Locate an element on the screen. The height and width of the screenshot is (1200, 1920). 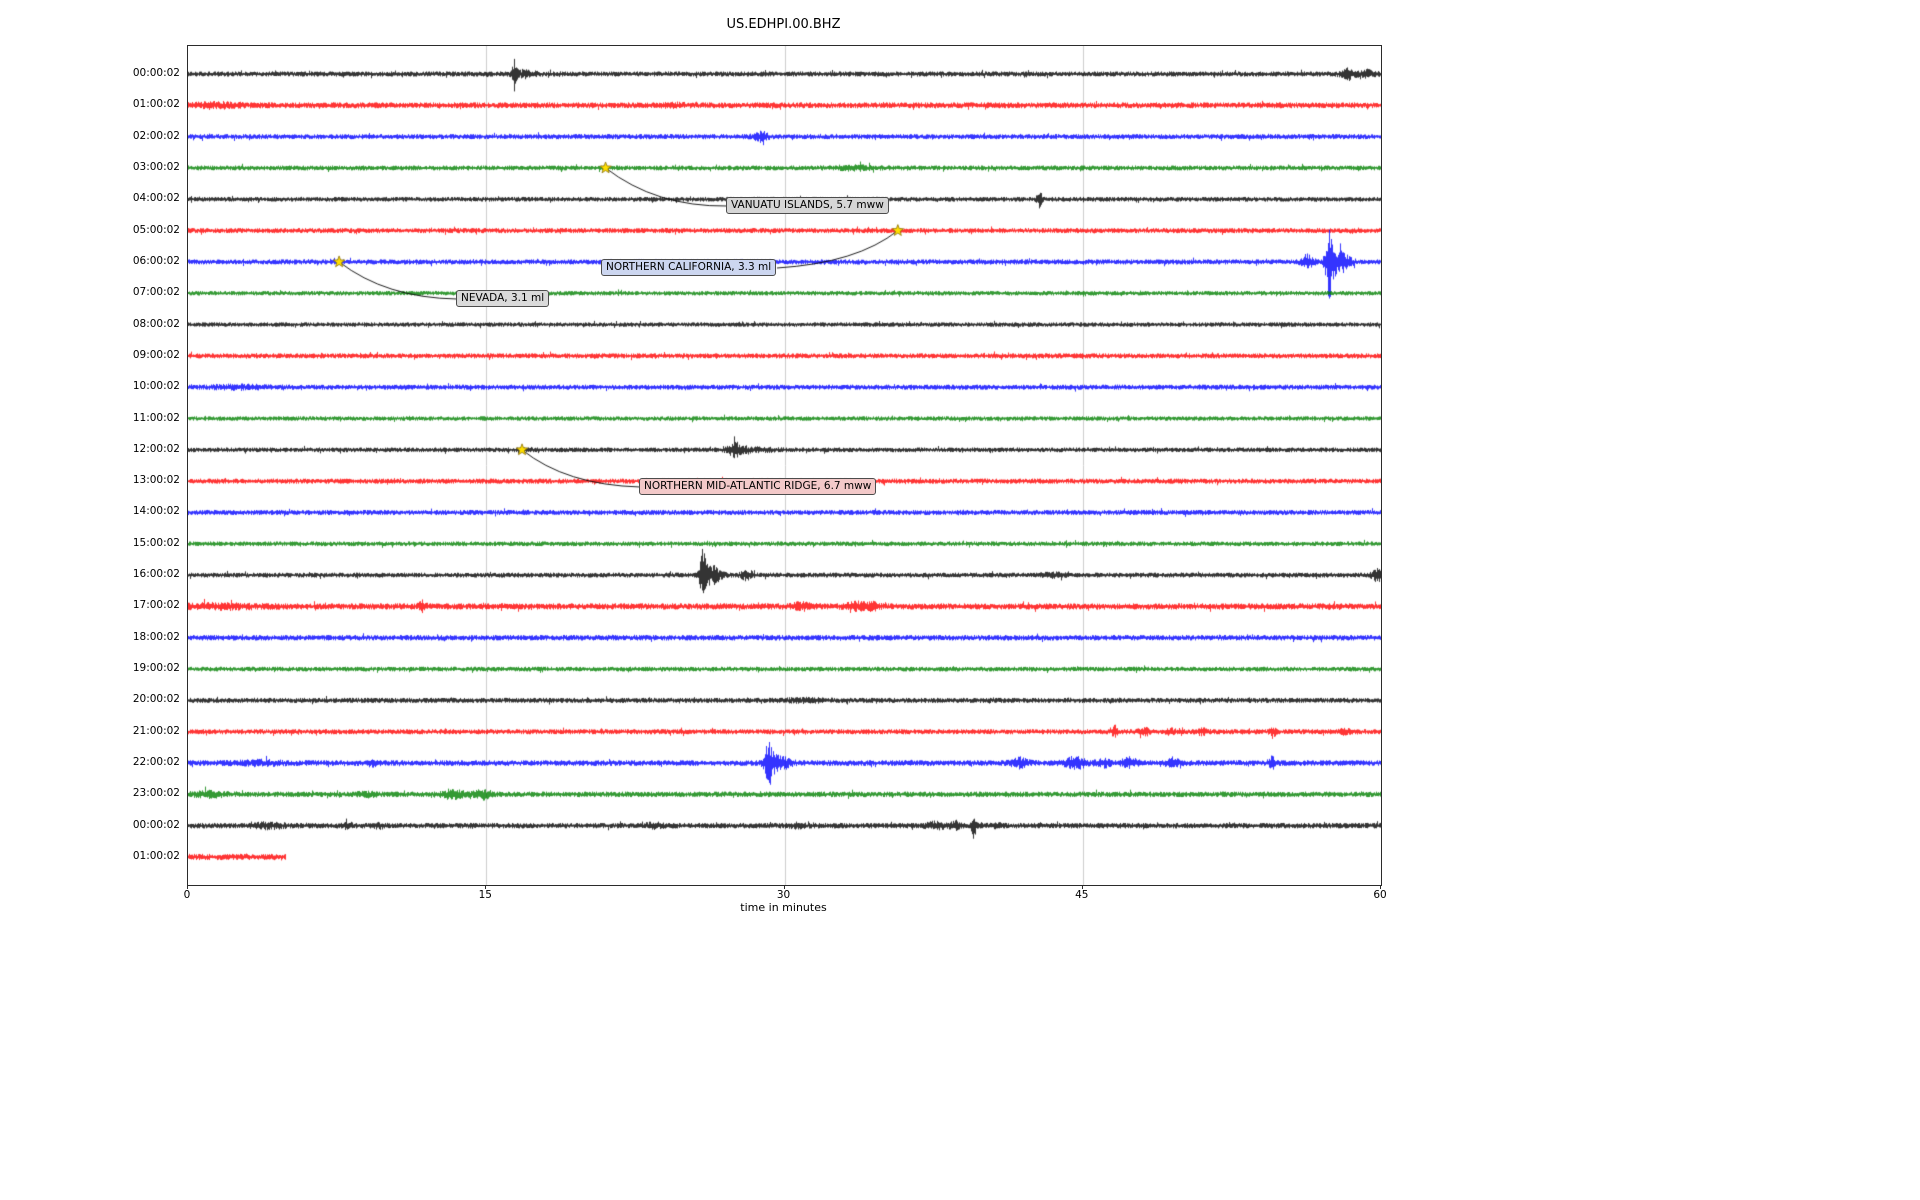
x-tick-label: 45 is located at coordinates (1082, 895).